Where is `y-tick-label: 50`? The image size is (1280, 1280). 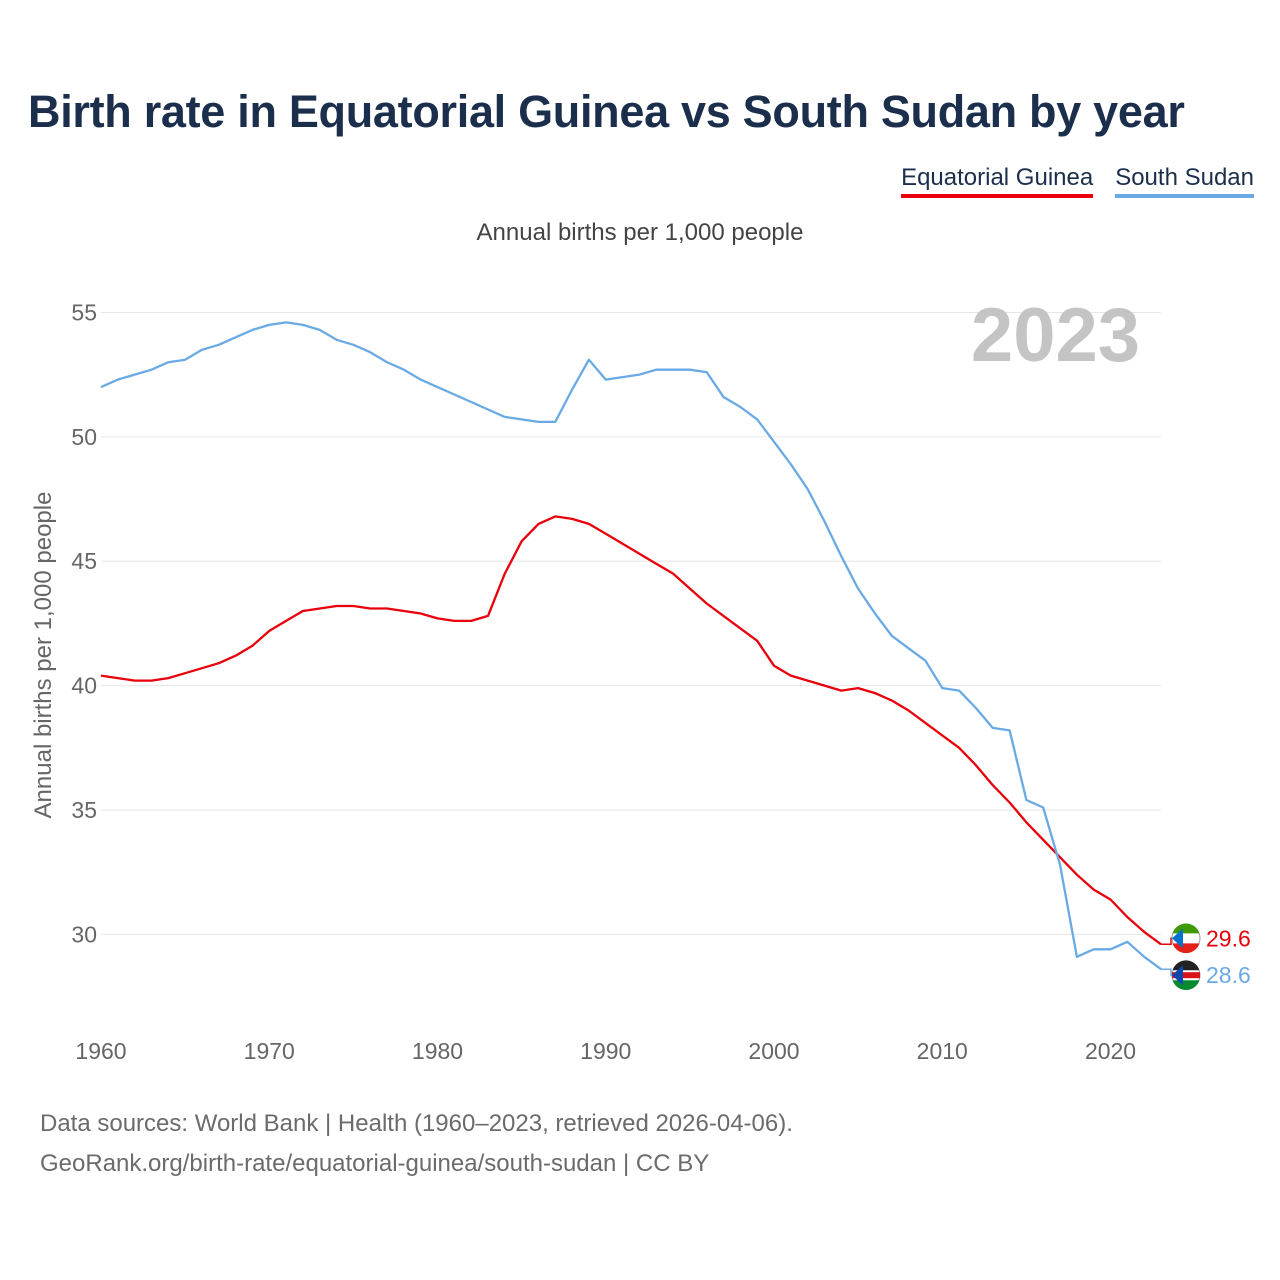 y-tick-label: 50 is located at coordinates (84, 437).